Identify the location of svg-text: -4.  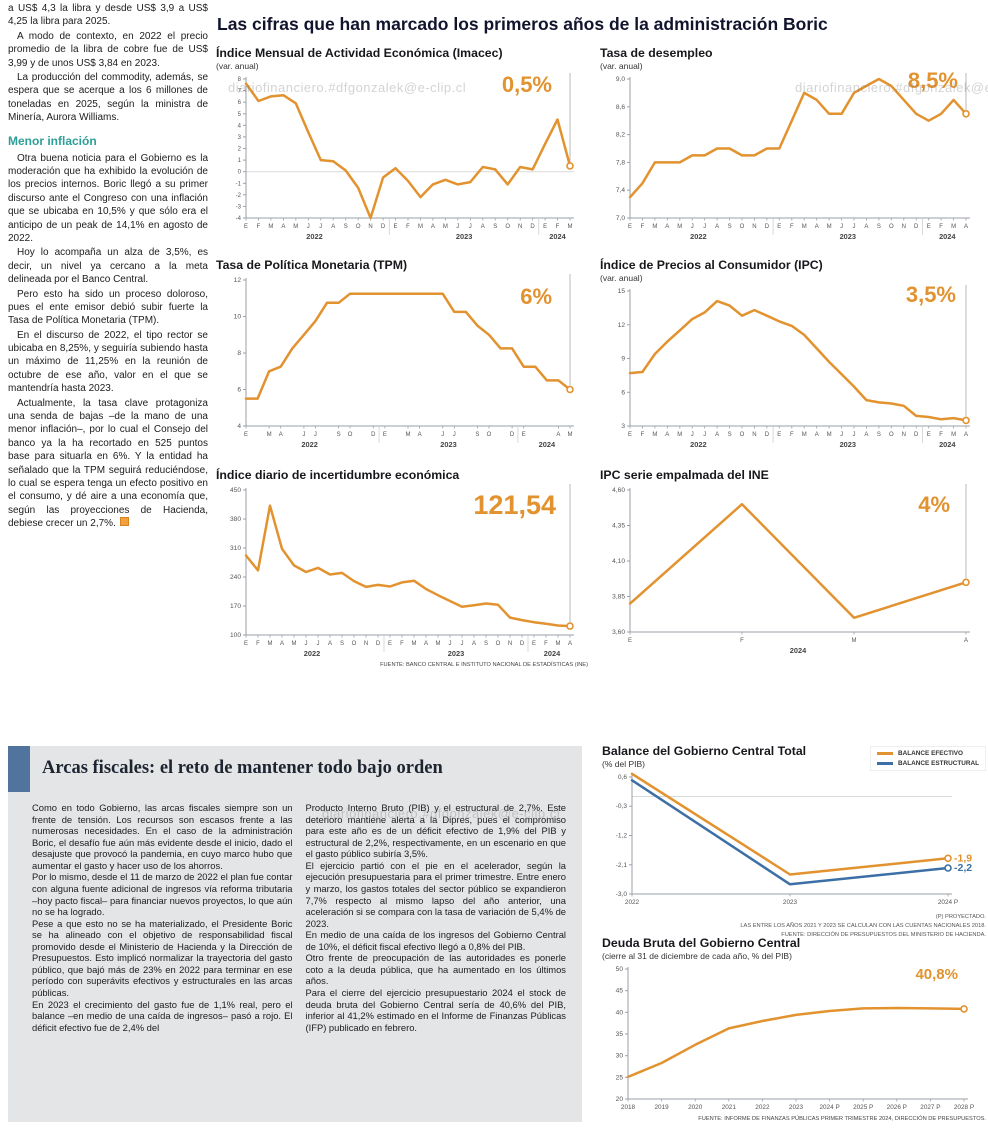
(239, 219).